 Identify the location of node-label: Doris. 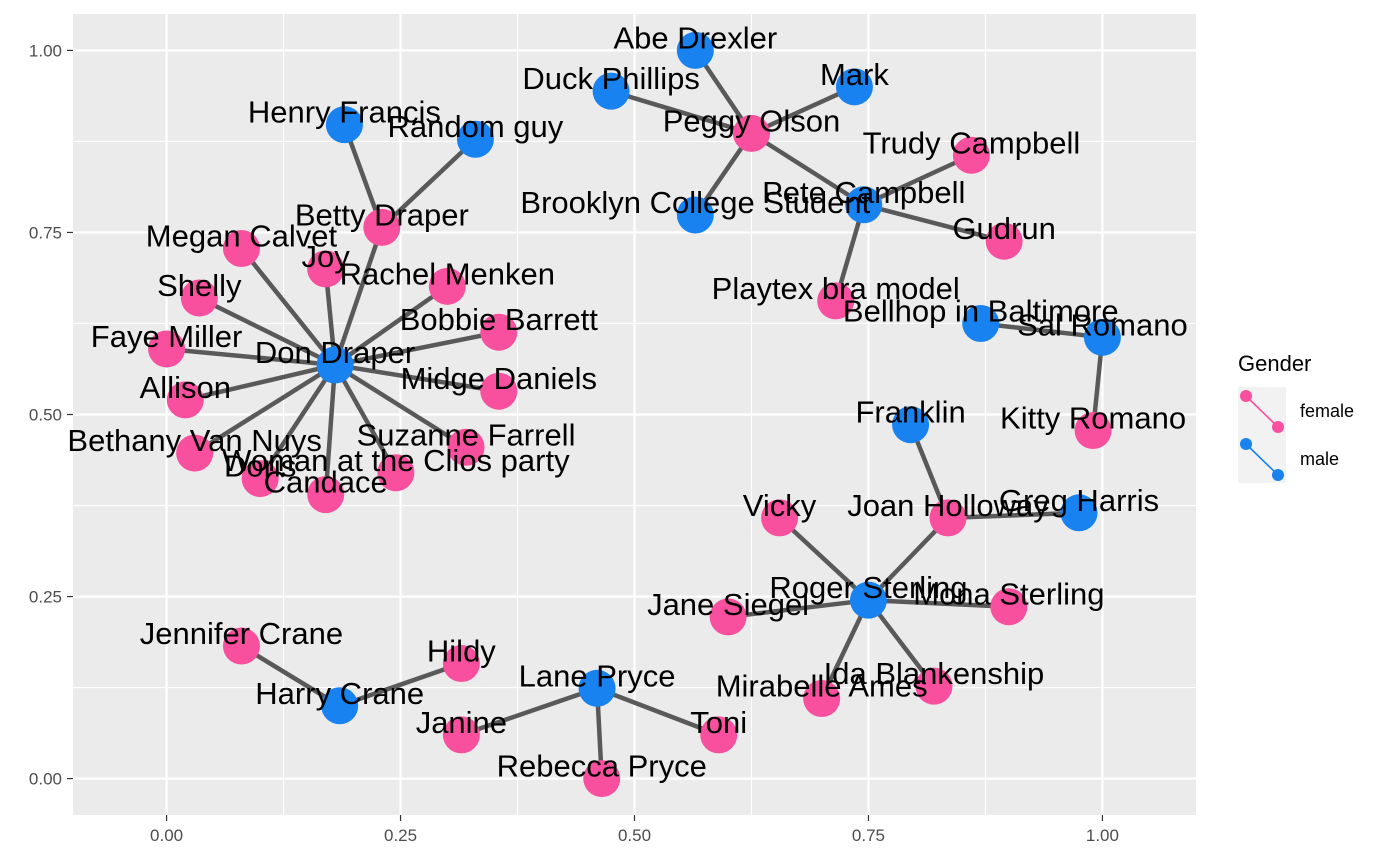
(260, 466).